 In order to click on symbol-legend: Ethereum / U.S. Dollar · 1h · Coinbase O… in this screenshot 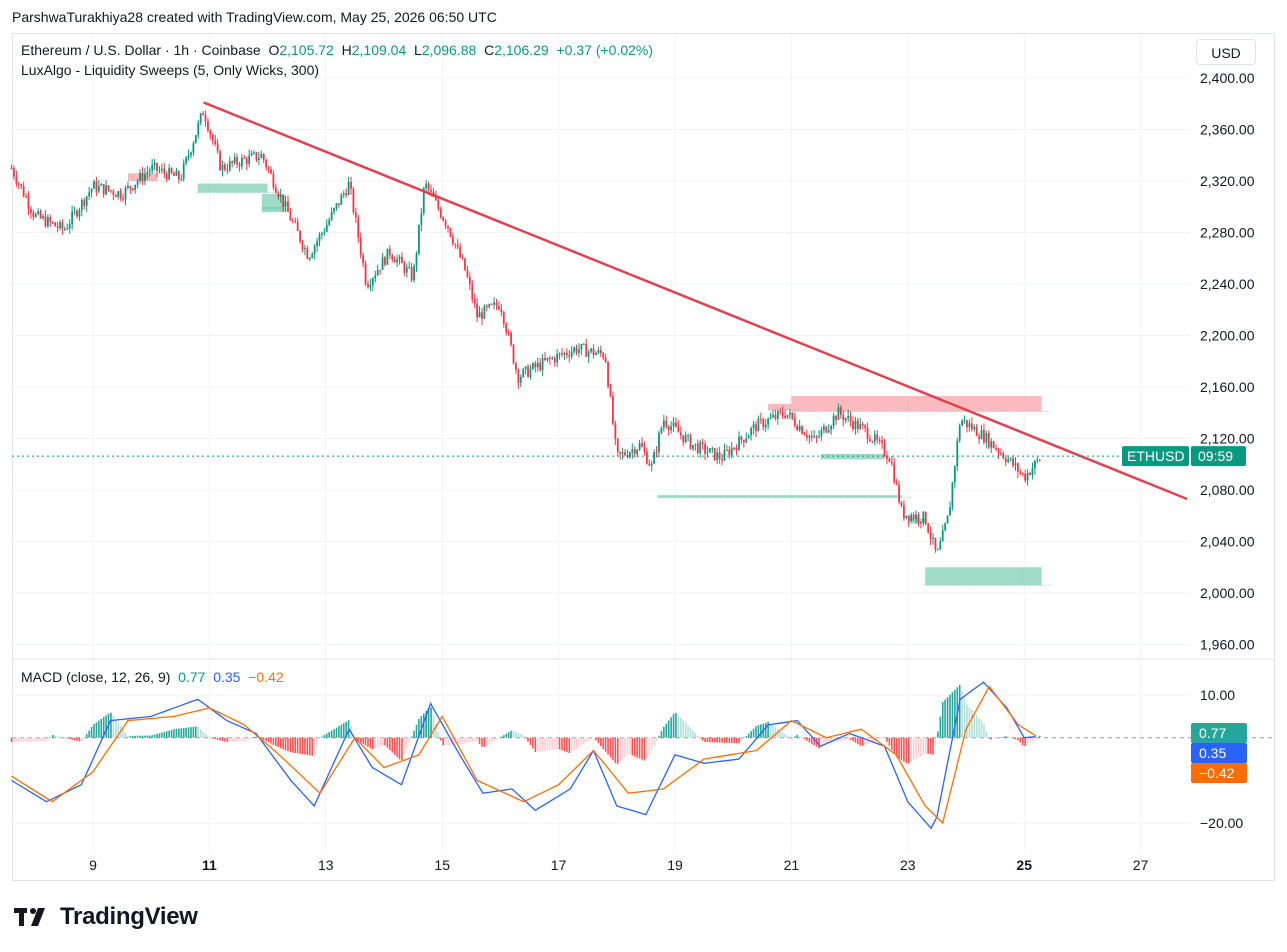, I will do `click(337, 50)`.